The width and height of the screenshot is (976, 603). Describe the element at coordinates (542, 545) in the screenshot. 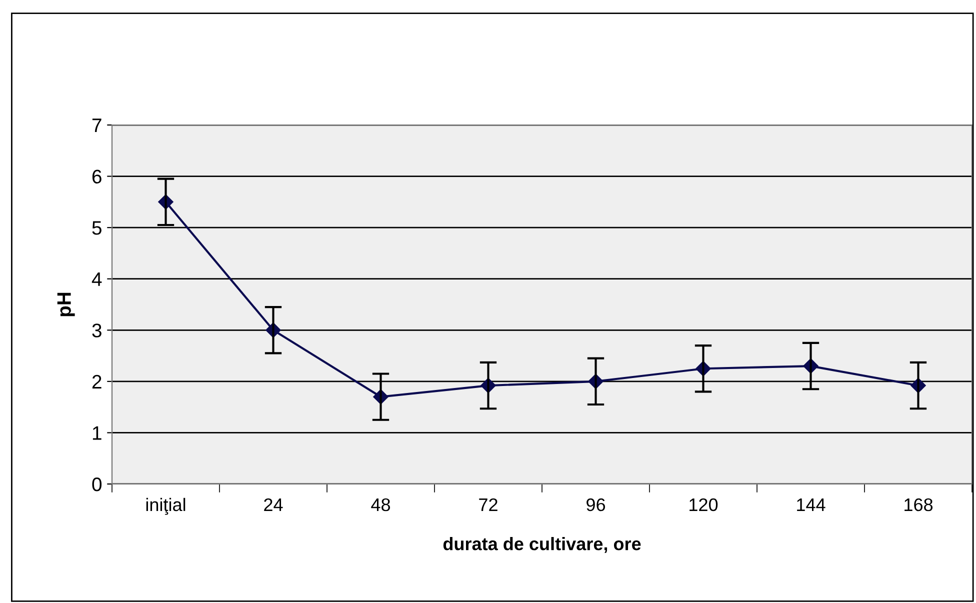

I see `x-axis-title: durata de cultivare, ore` at that location.